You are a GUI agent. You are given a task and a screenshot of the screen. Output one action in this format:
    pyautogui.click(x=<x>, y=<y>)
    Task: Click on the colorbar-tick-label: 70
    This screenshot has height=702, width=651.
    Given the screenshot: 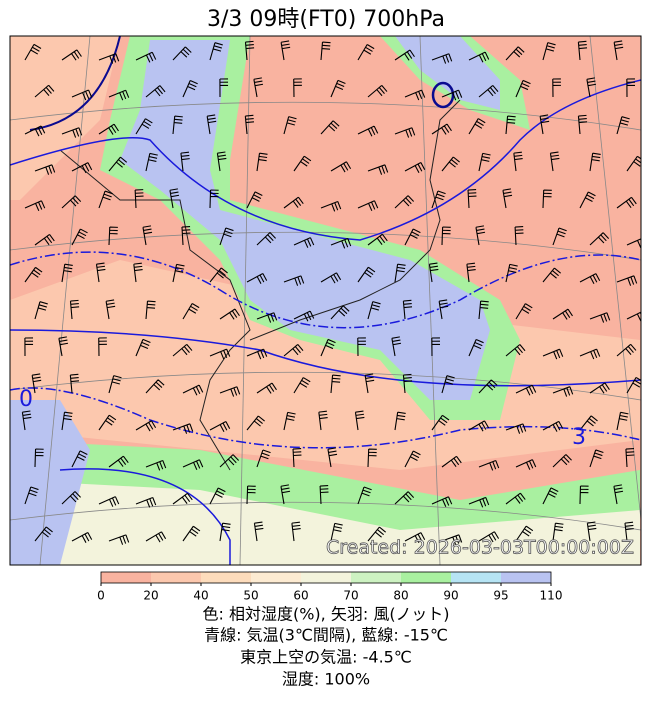 What is the action you would take?
    pyautogui.click(x=350, y=596)
    